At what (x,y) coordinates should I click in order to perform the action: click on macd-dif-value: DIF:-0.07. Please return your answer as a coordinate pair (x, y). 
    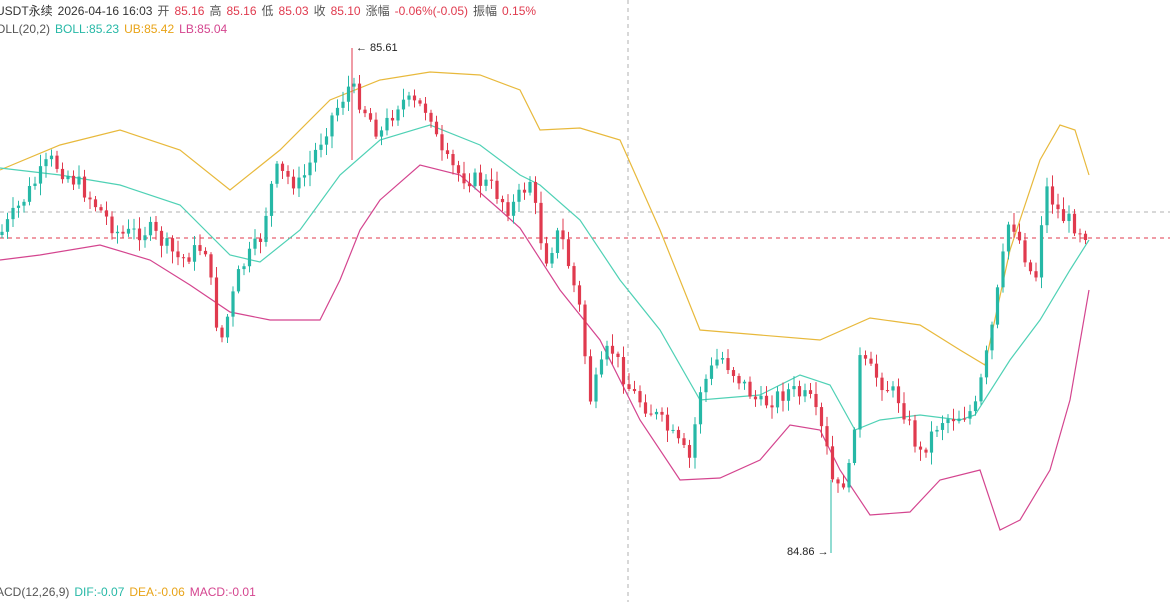
    Looking at the image, I should click on (99, 592).